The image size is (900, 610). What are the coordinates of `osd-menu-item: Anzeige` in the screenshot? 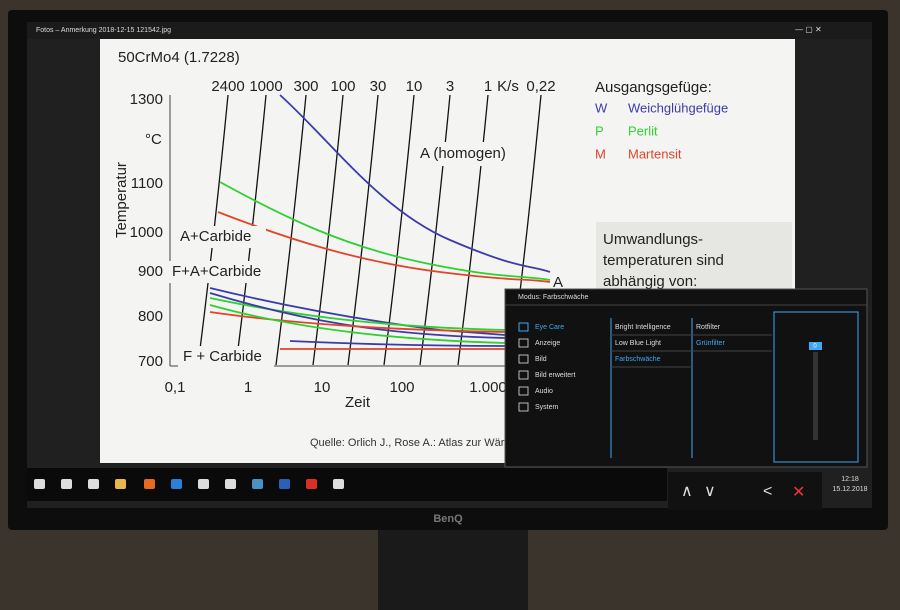 It's located at (547, 343).